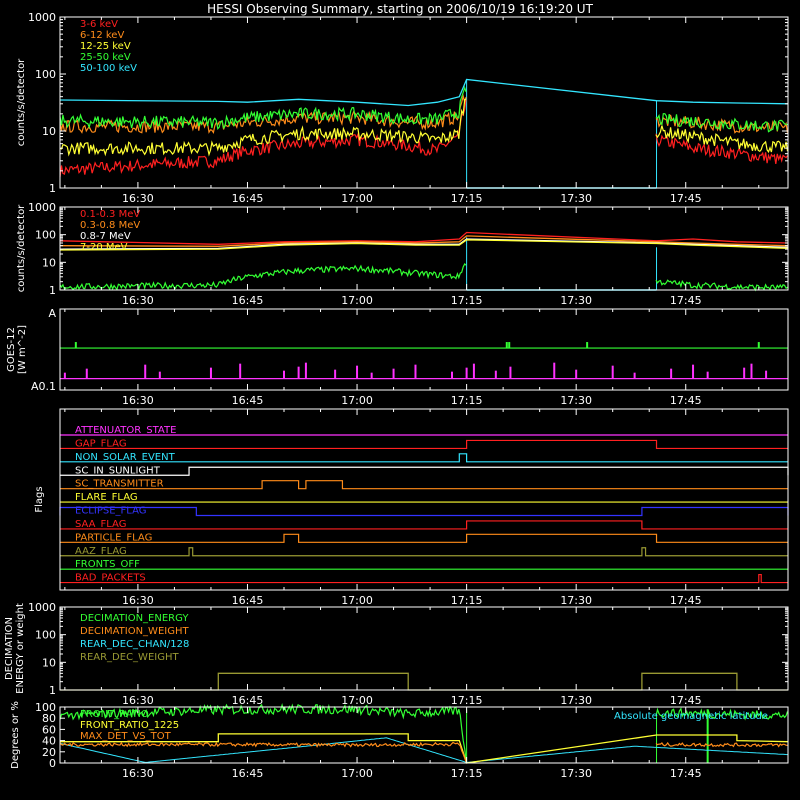 The height and width of the screenshot is (800, 800). I want to click on ratio-x-tick-label: 17:15, so click(467, 773).